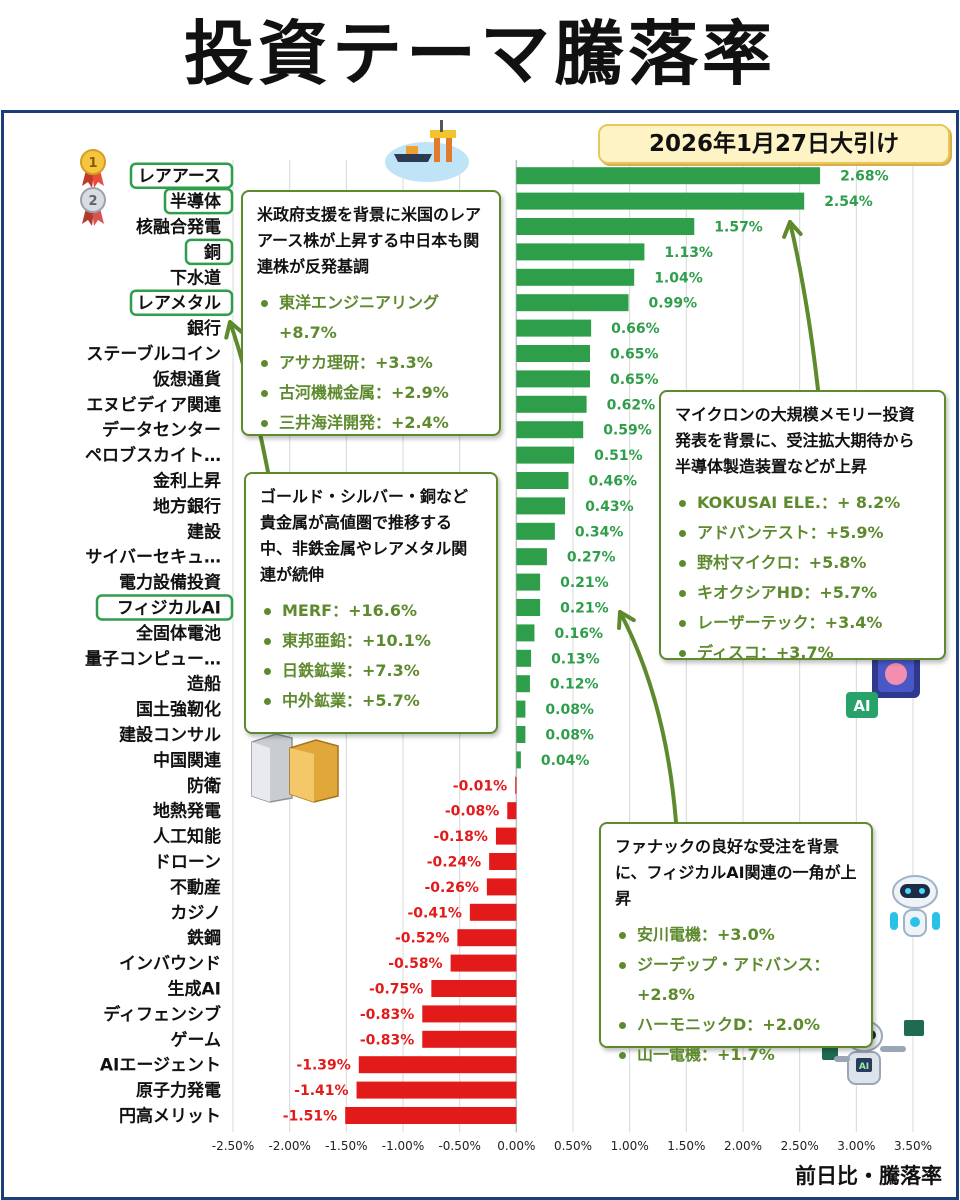  Describe the element at coordinates (187, 811) in the screenshot. I see `category-label: 地熱発電` at that location.